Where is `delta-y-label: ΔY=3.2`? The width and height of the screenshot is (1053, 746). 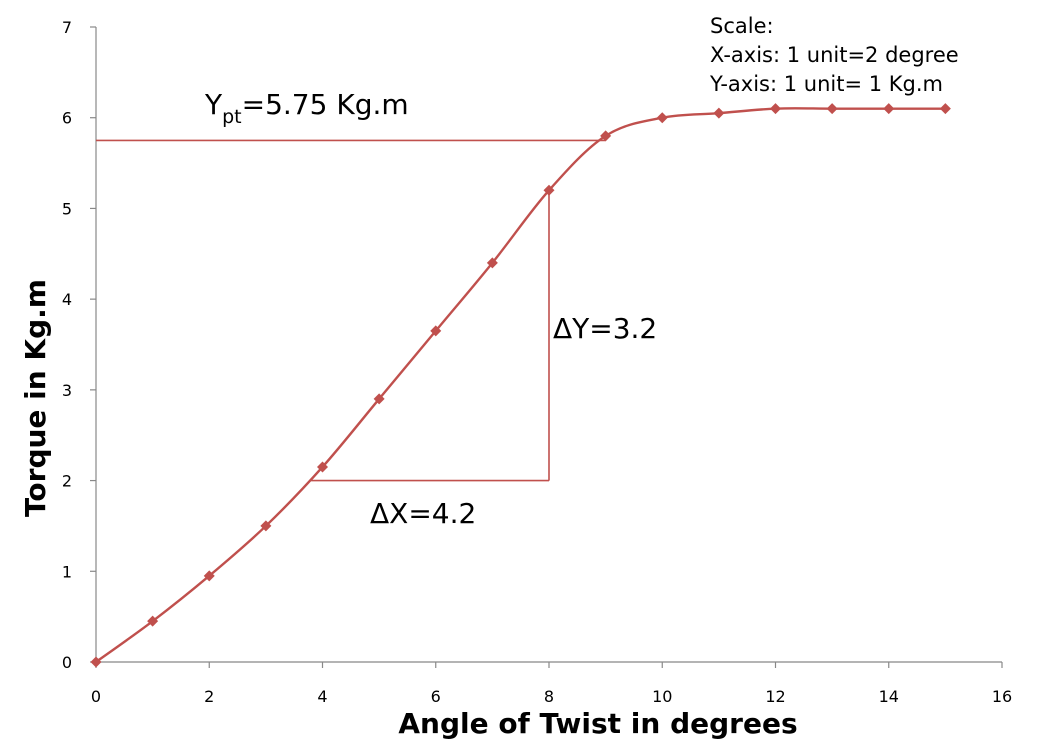 delta-y-label: ΔY=3.2 is located at coordinates (605, 328).